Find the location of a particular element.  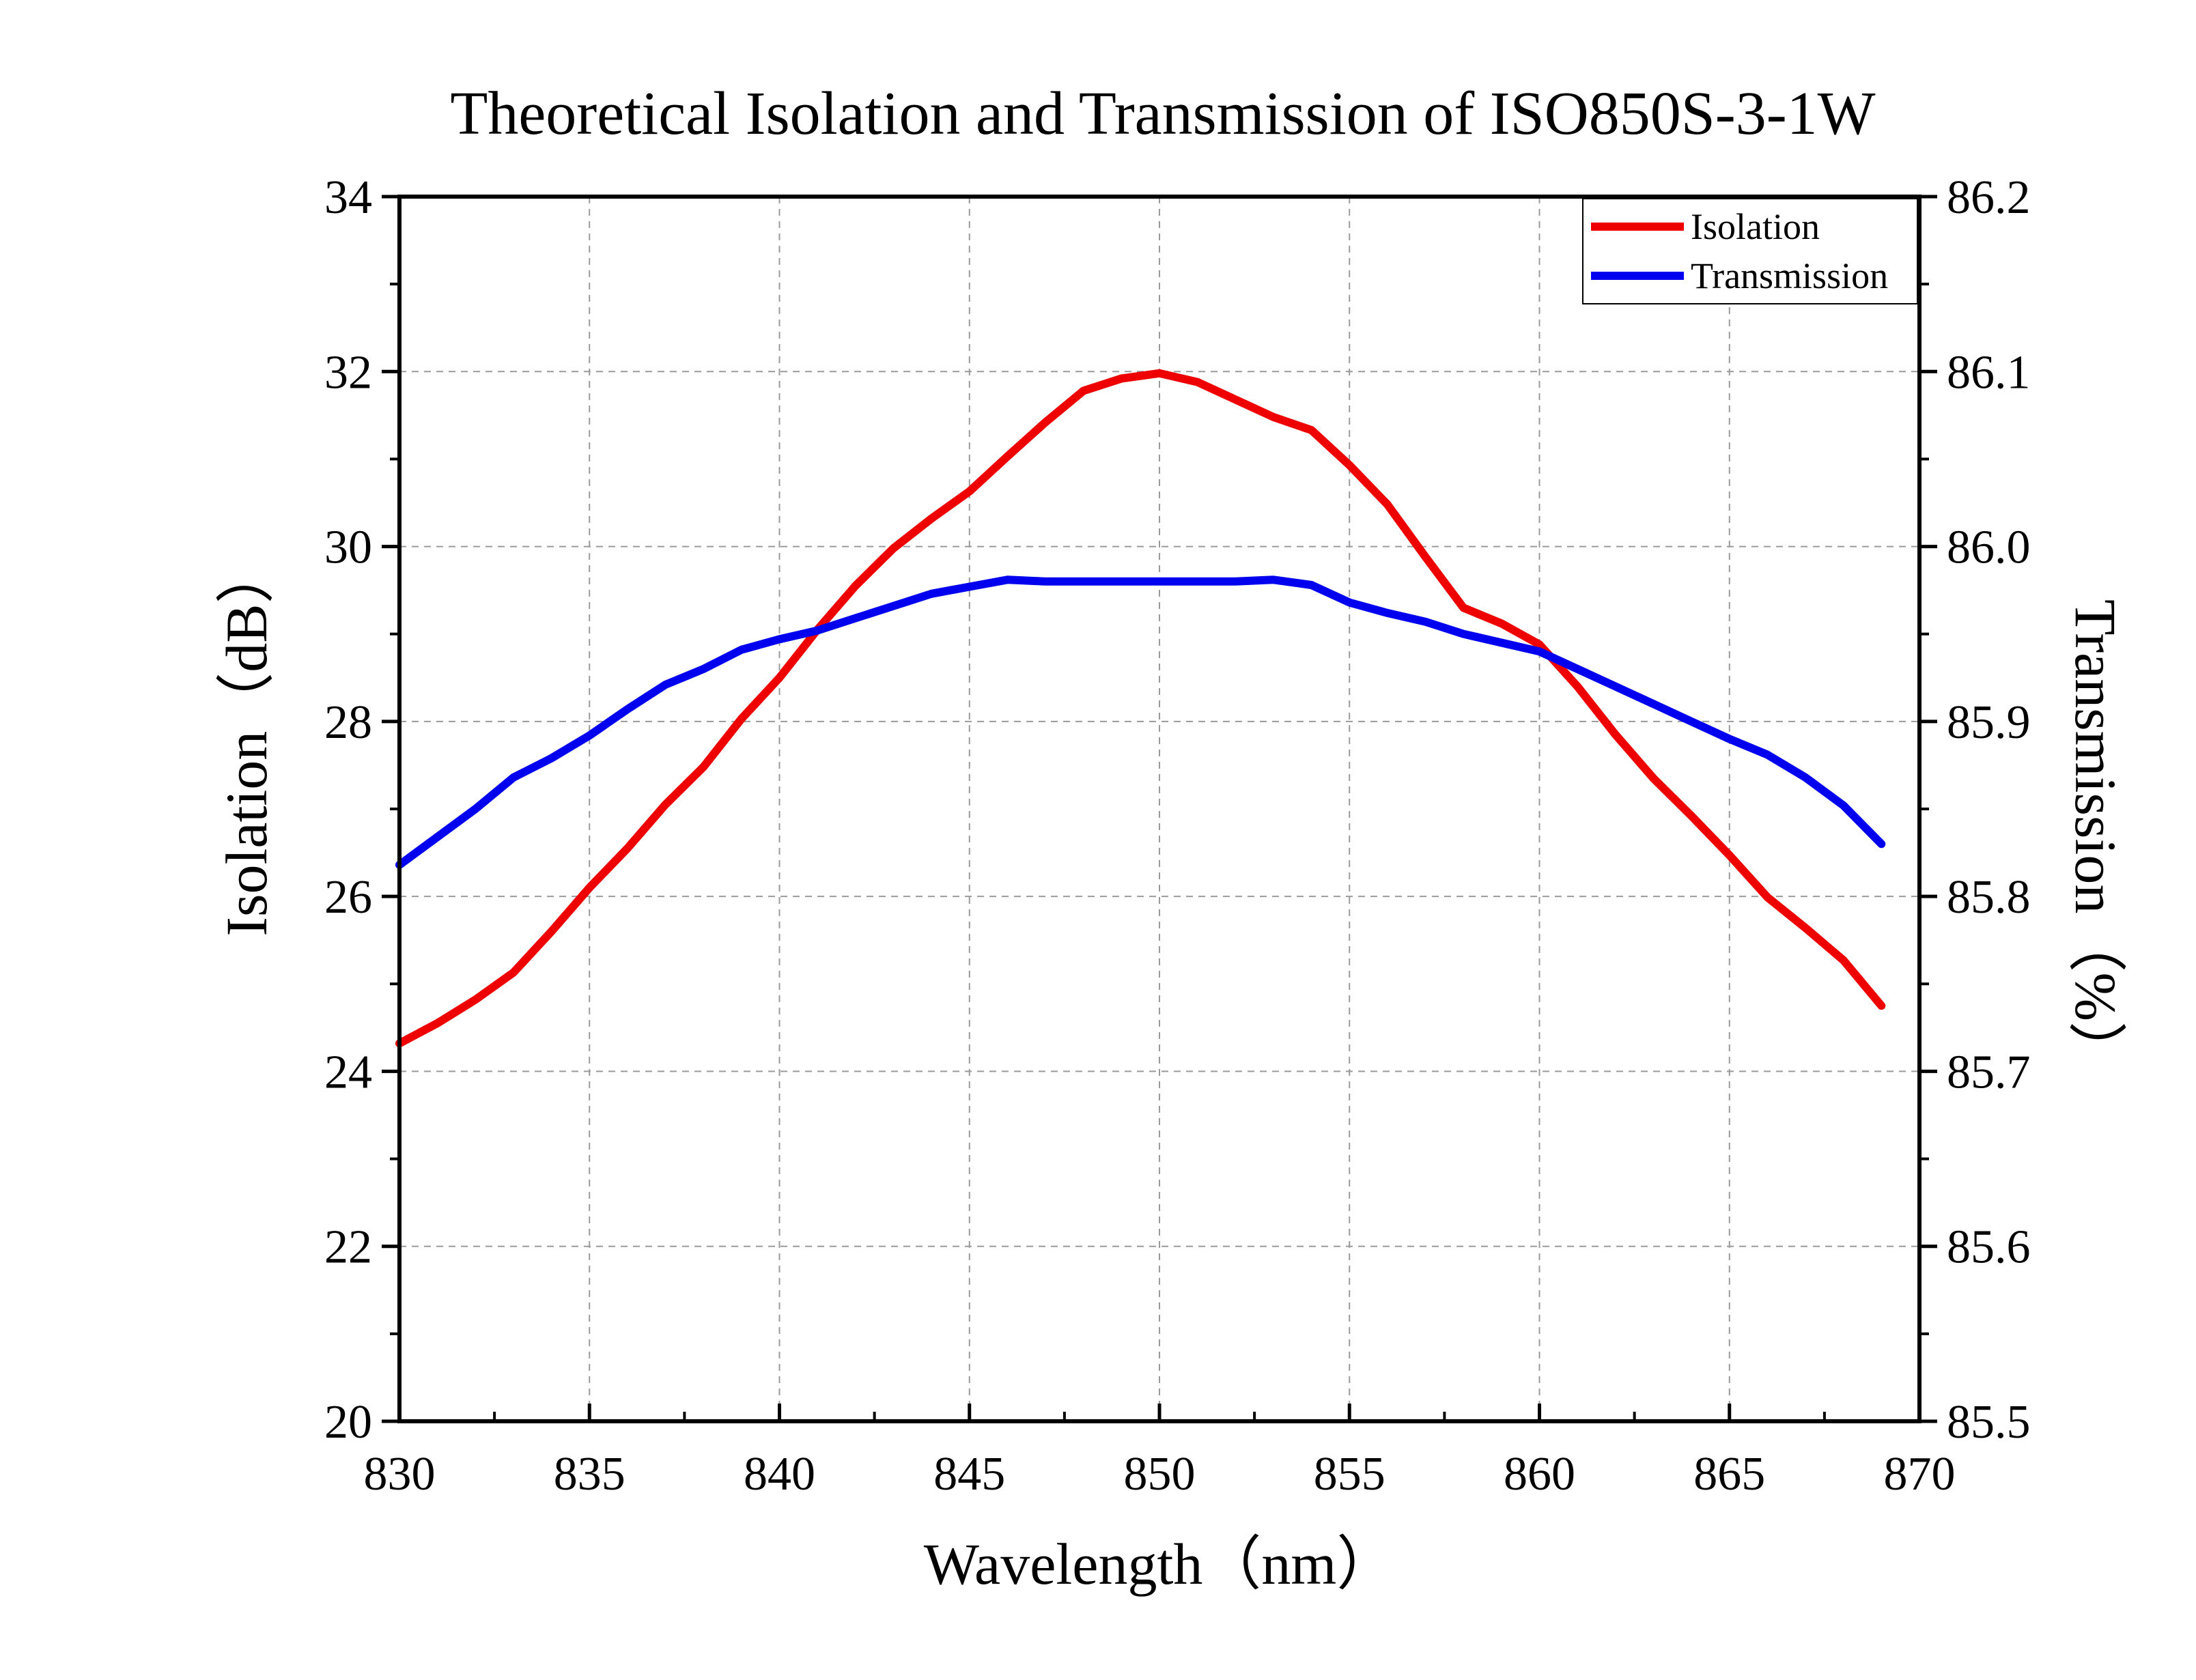

y-right-tick-label: 85.9 is located at coordinates (1989, 722).